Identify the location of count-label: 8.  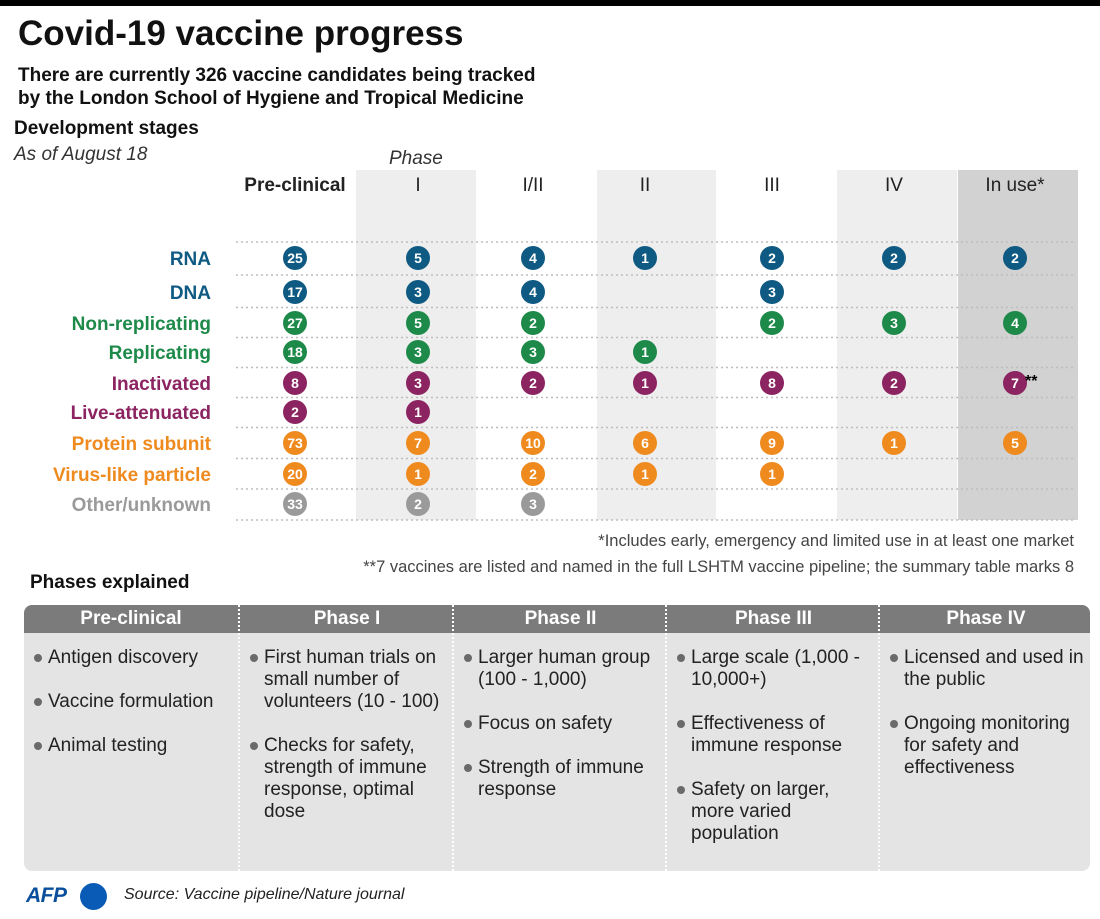
(772, 383).